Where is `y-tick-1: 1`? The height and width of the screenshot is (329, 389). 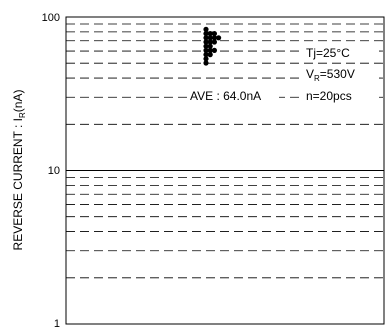 y-tick-1: 1 is located at coordinates (57, 323).